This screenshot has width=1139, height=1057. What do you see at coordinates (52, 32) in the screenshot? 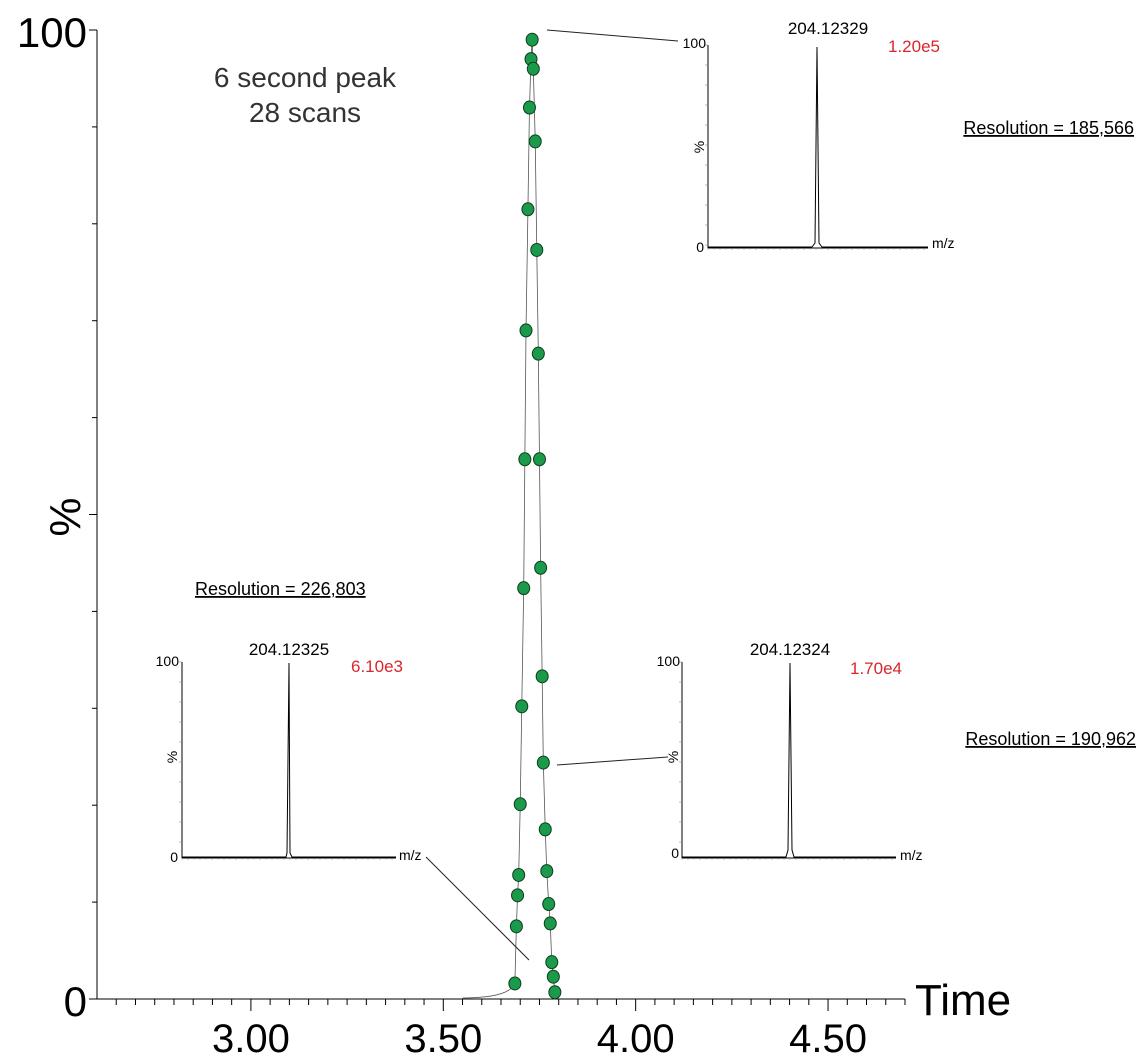
I see `y-tick-label-100: 100` at bounding box center [52, 32].